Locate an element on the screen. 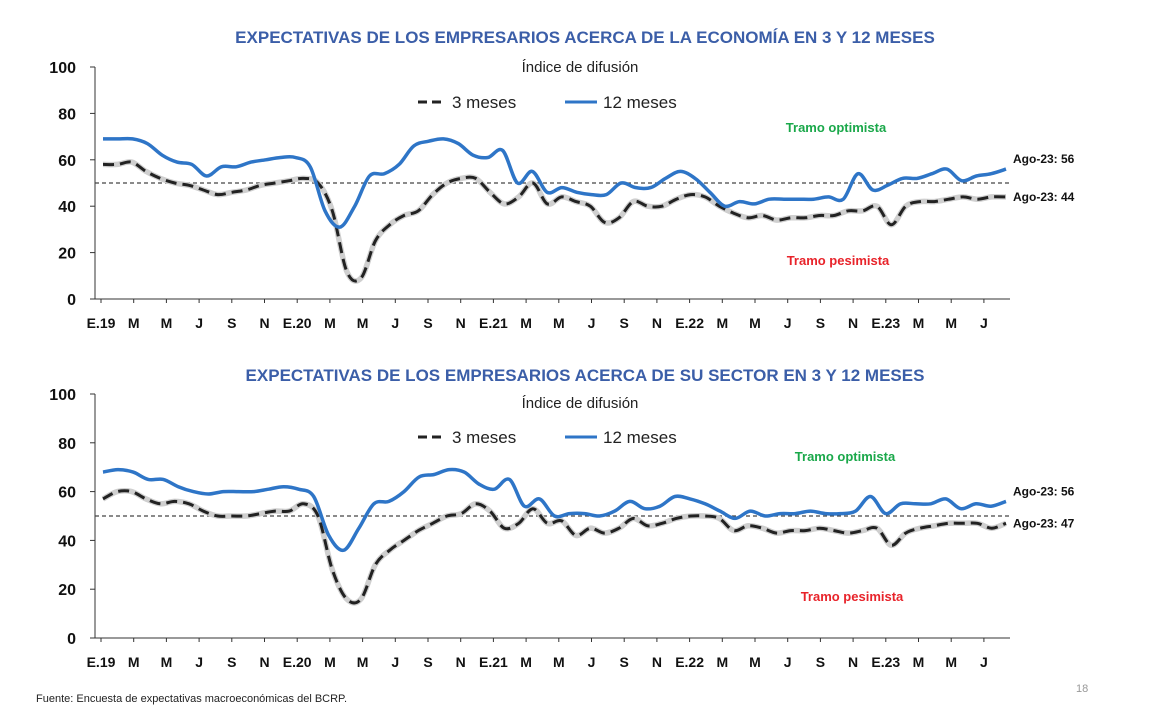  chart2-y-tick-label: 0 is located at coordinates (71, 639).